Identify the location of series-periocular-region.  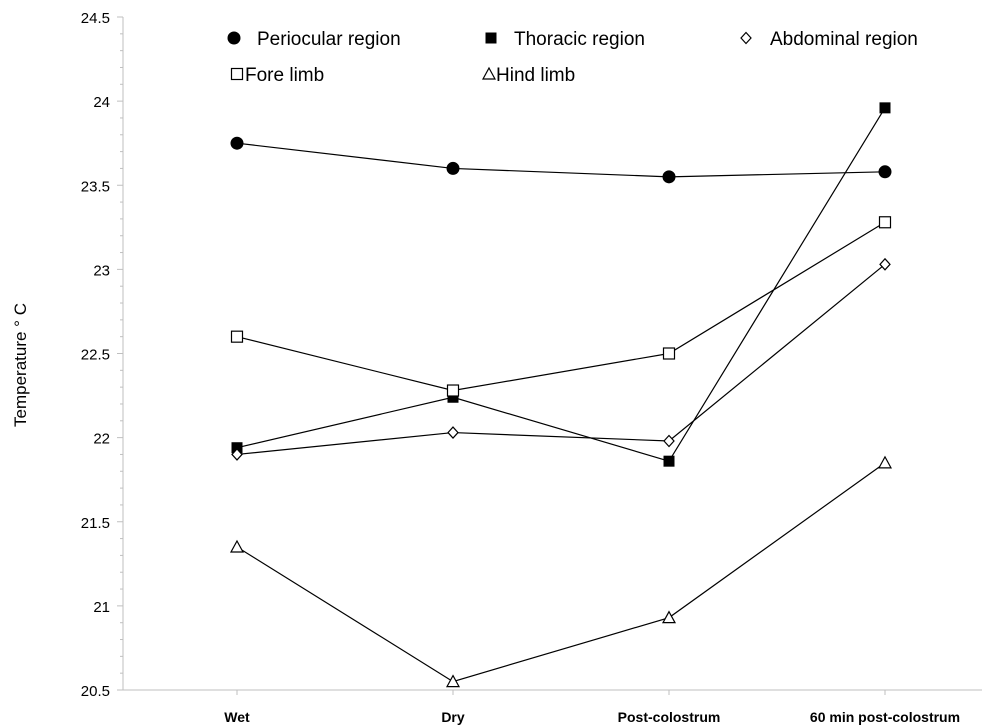
(561, 160).